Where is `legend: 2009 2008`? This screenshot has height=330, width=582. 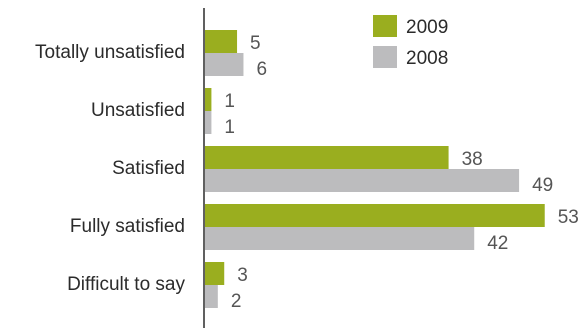 legend: 2009 2008 is located at coordinates (410, 42).